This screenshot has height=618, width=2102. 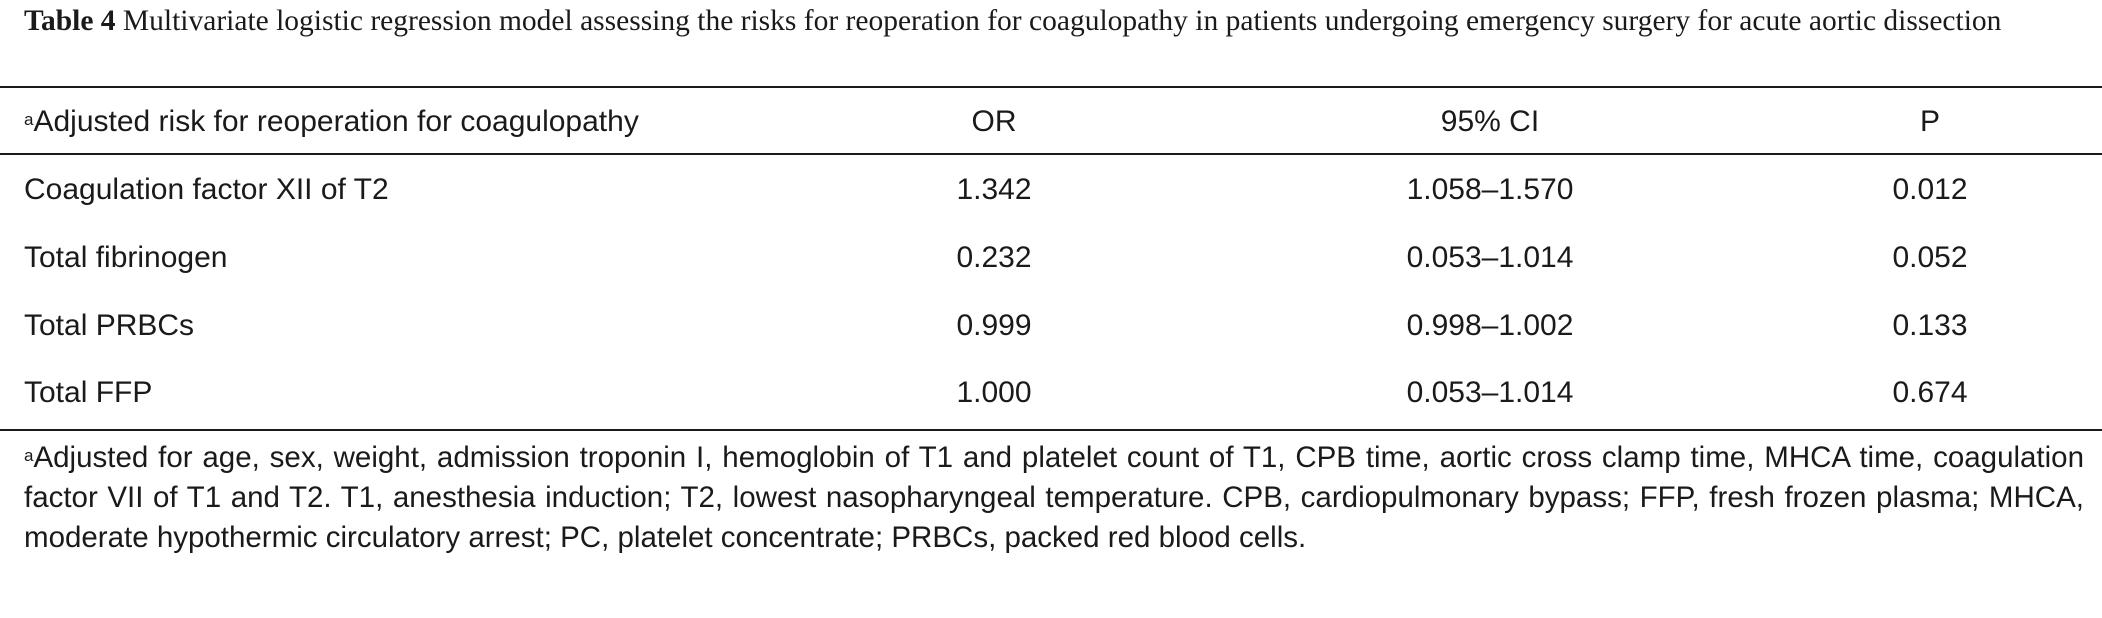 What do you see at coordinates (70, 21) in the screenshot?
I see `table-caption-label: Table 4` at bounding box center [70, 21].